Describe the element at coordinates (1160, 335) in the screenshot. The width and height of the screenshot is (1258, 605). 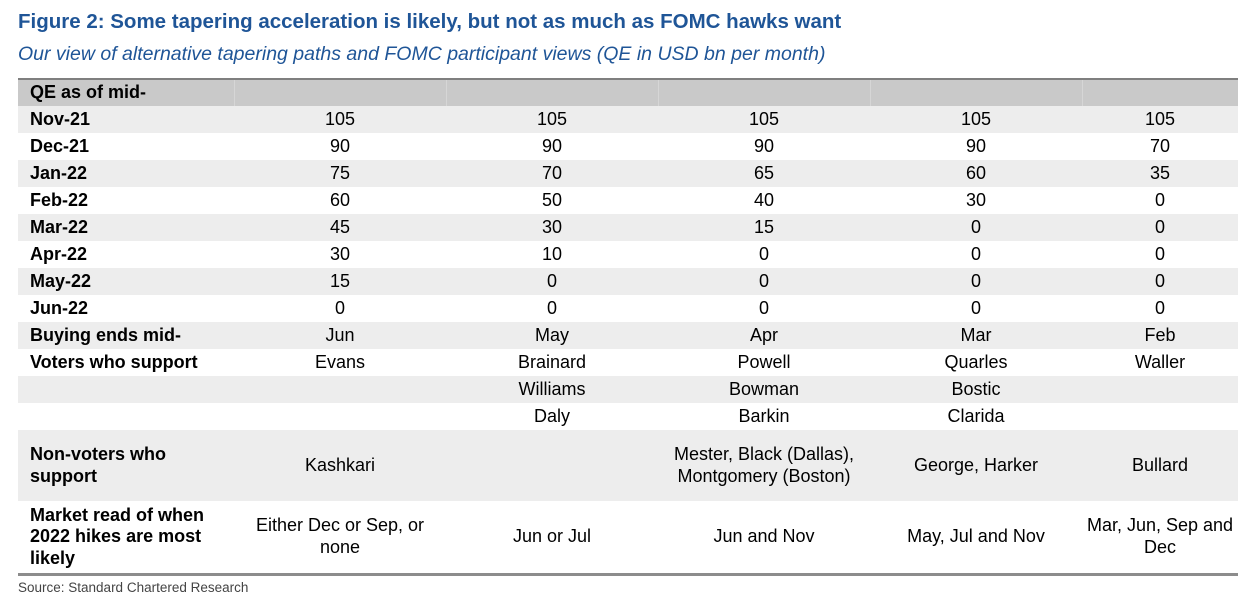
I see `table-cell: Feb` at that location.